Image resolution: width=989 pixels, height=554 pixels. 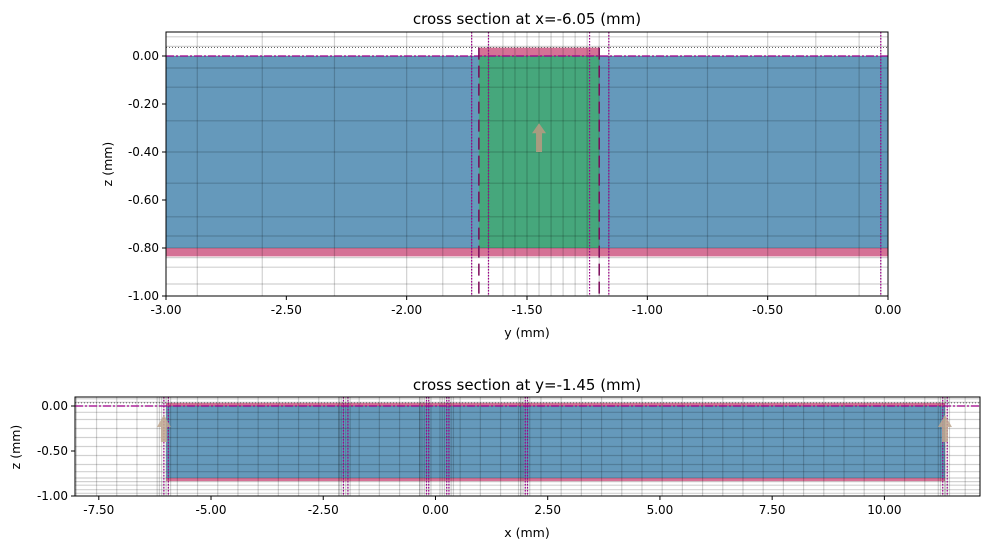 What do you see at coordinates (555, 442) in the screenshot?
I see `structure-substrate` at bounding box center [555, 442].